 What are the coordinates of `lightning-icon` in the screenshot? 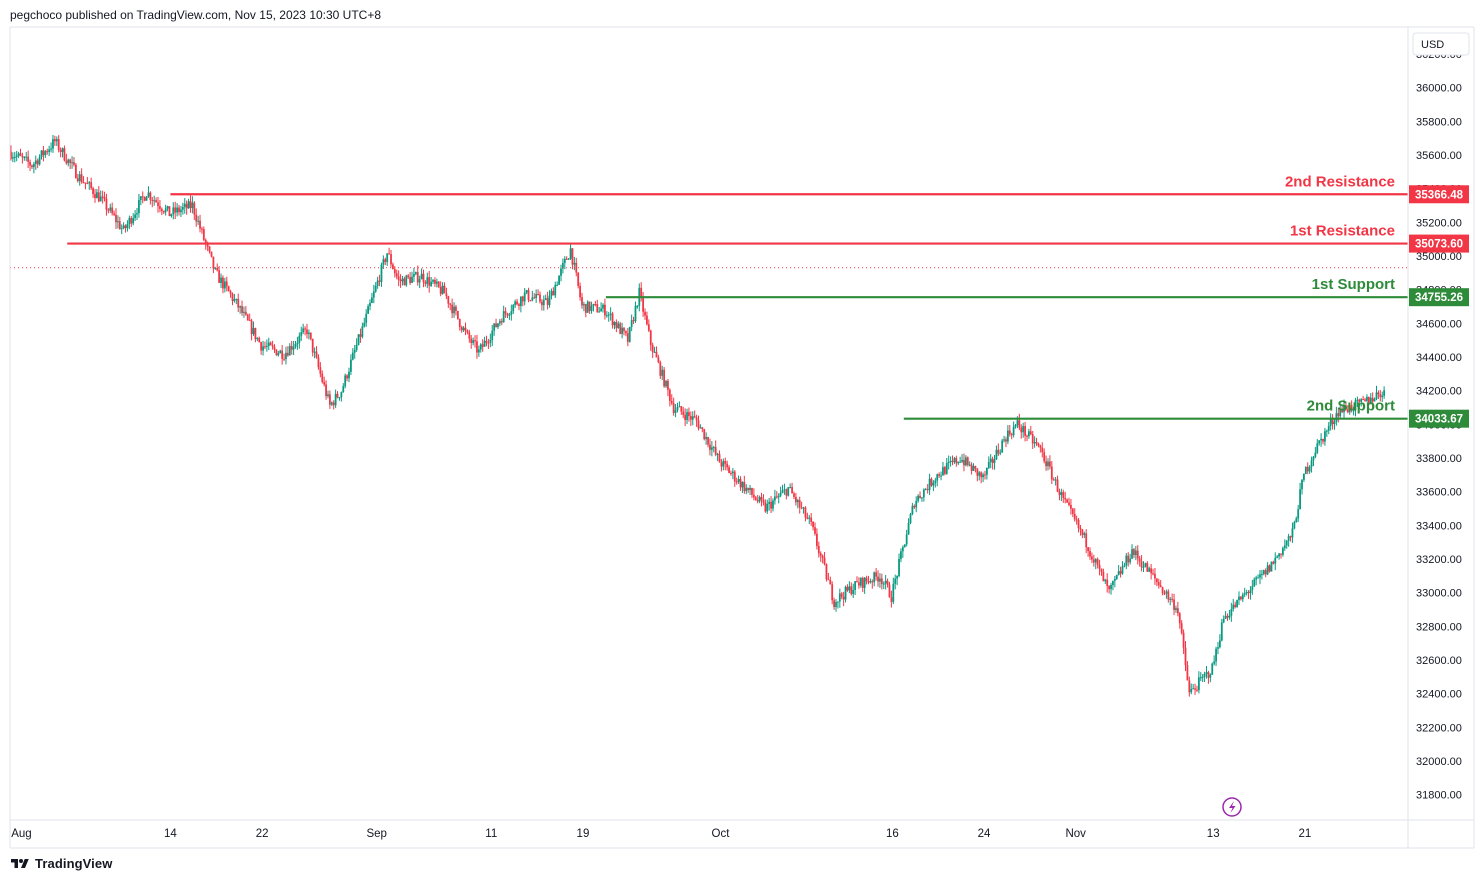 It's located at (1232, 807).